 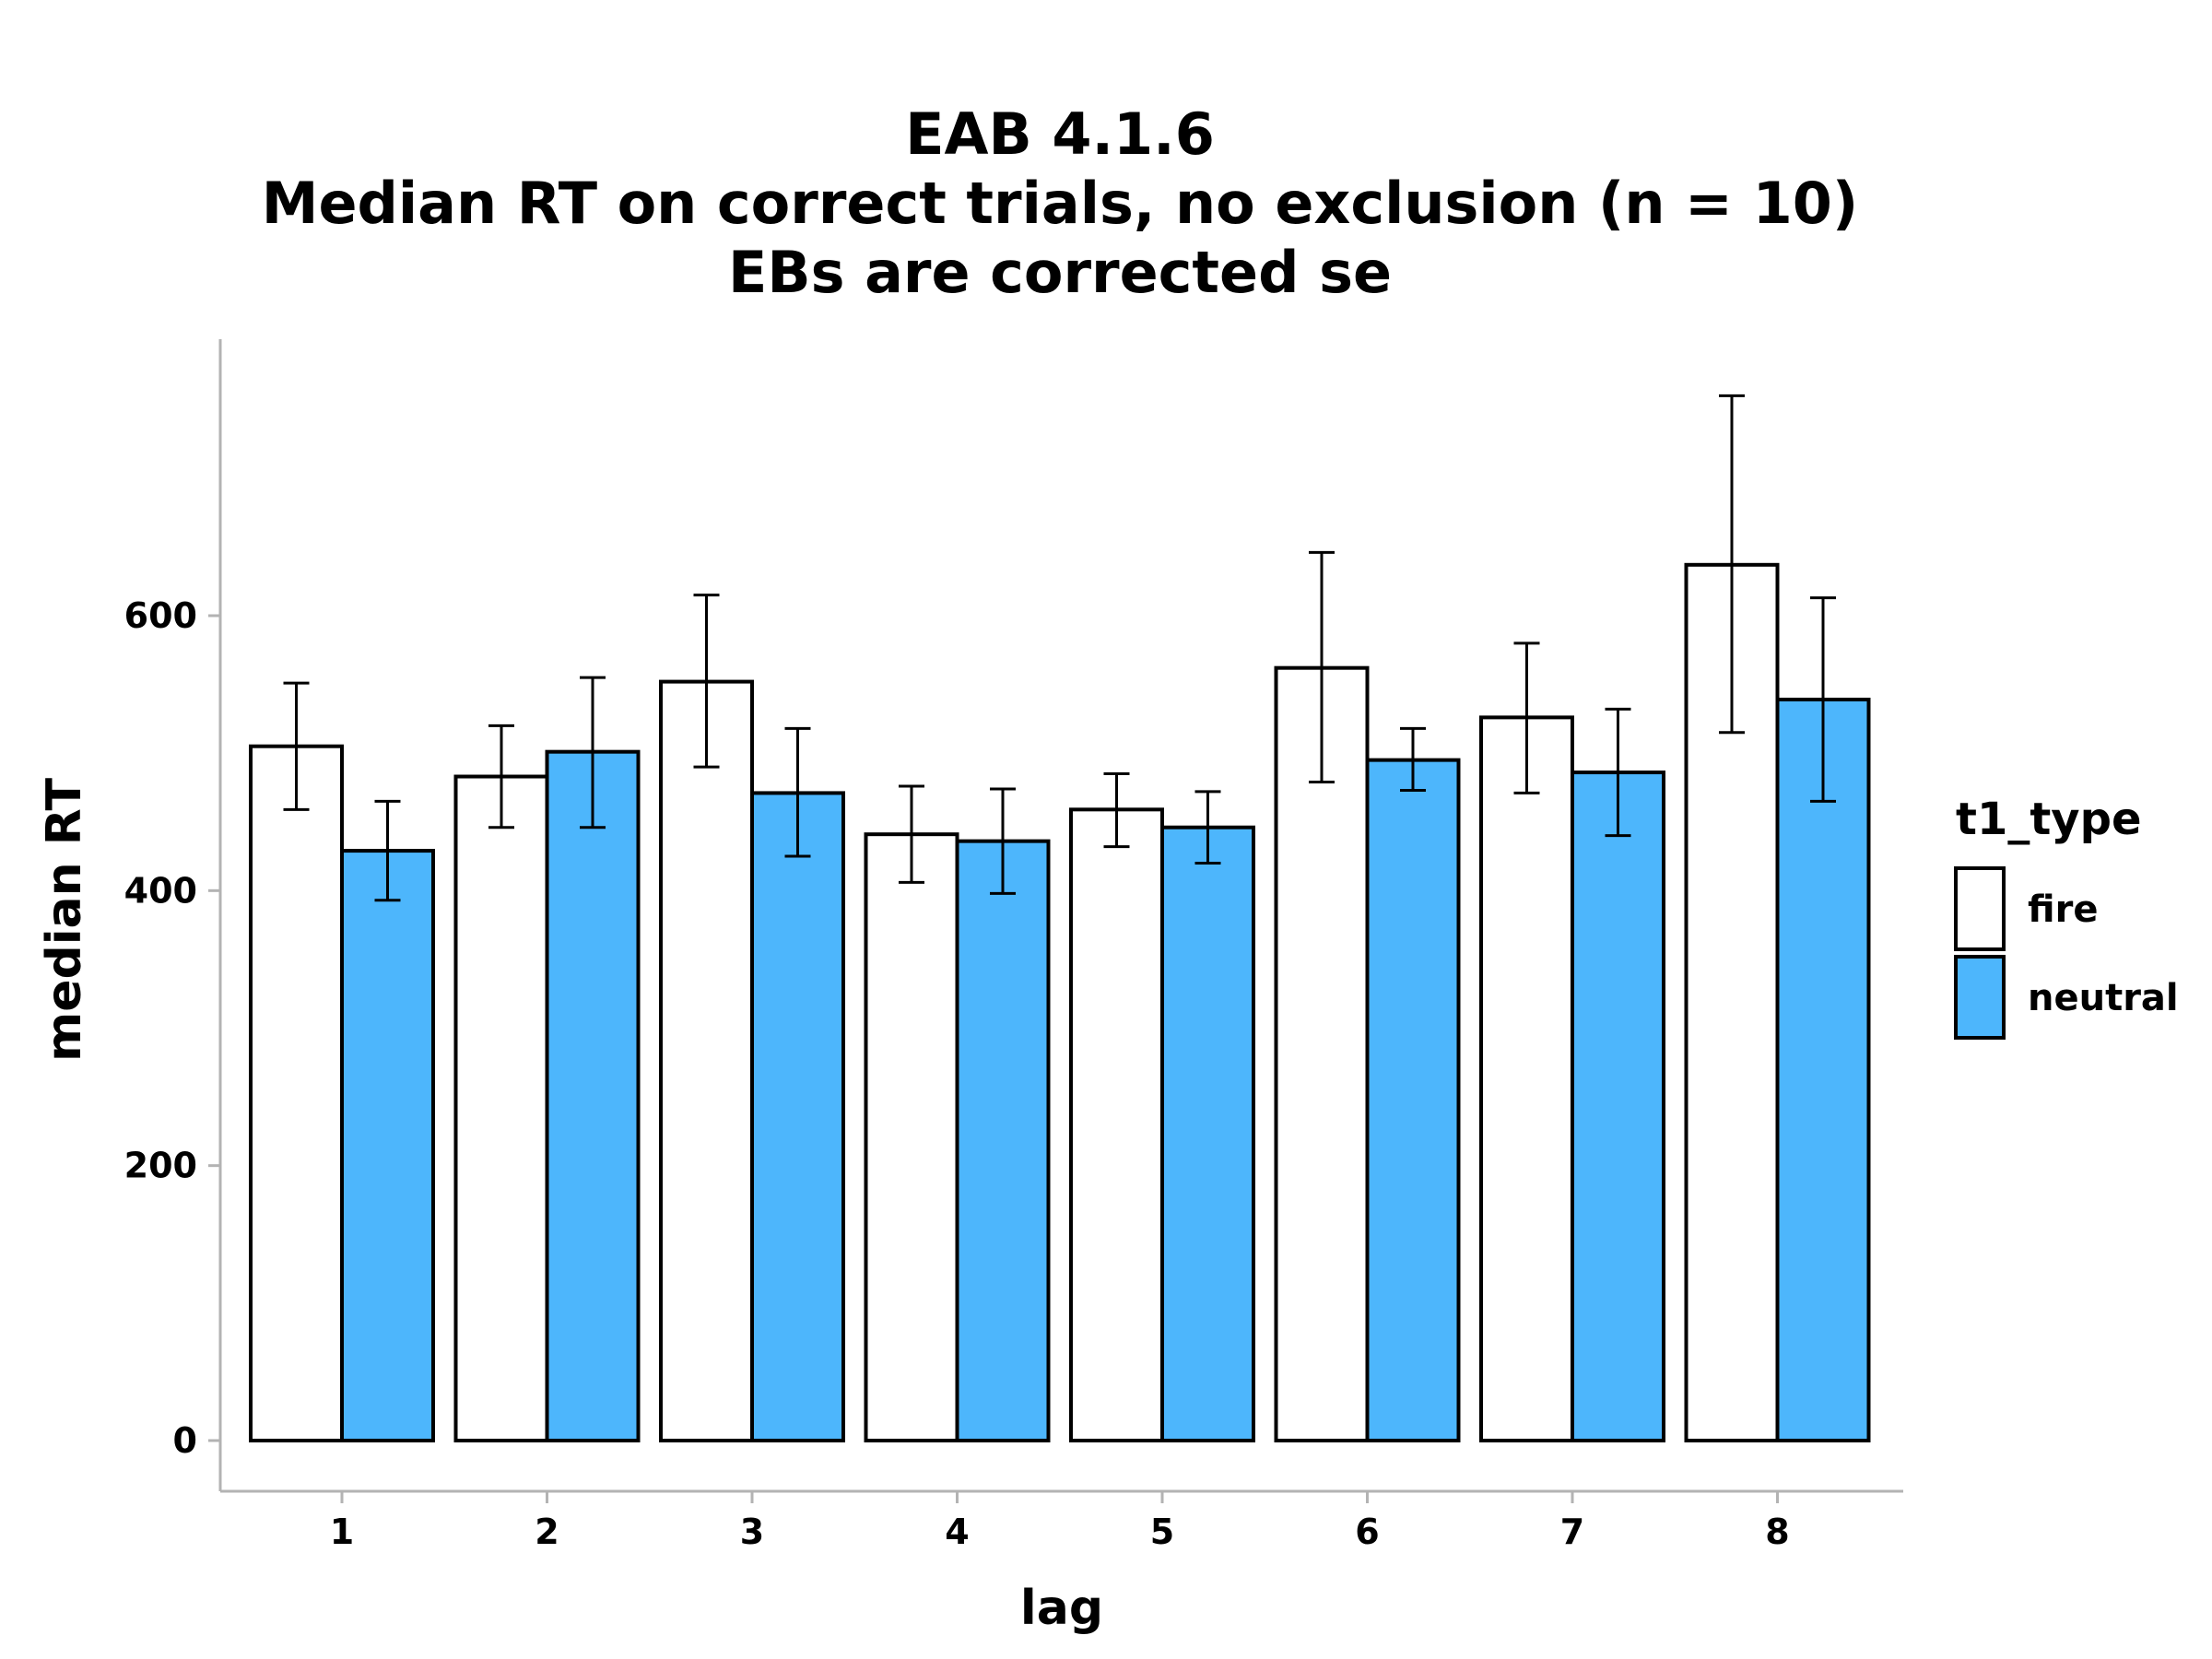 I want to click on x-tick-label-4: 4, so click(x=957, y=1532).